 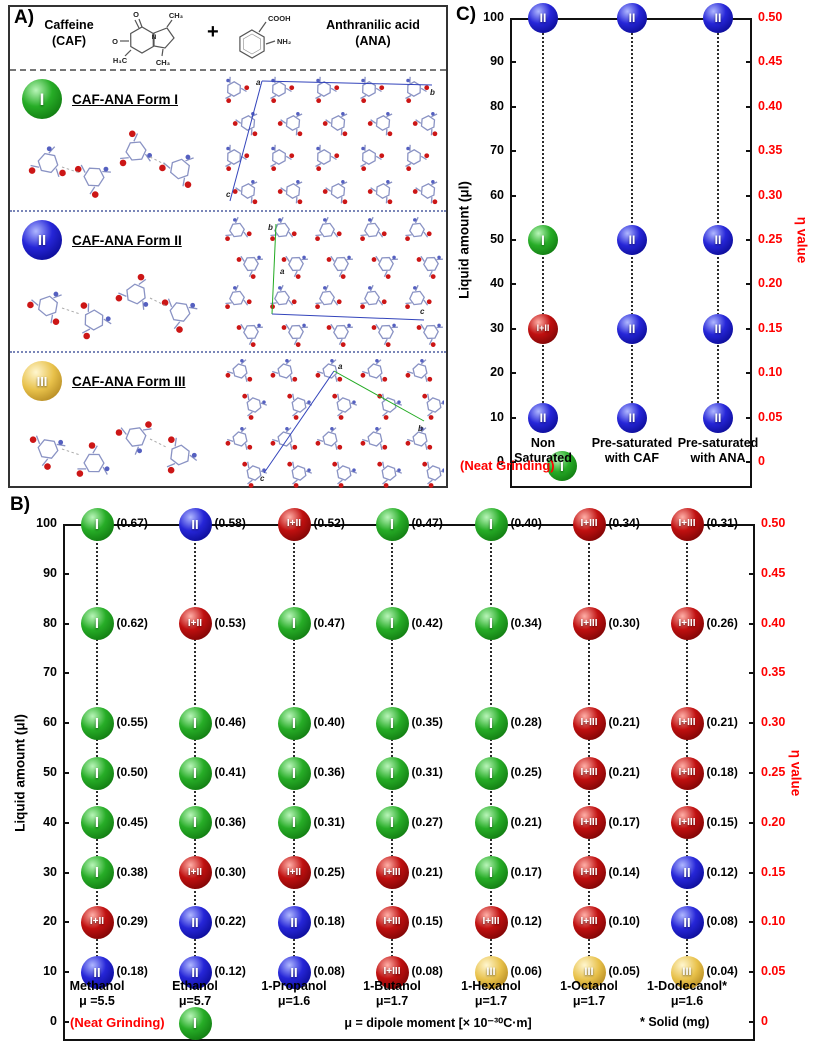 I want to click on eta-value-label: (0.34), so click(x=624, y=523).